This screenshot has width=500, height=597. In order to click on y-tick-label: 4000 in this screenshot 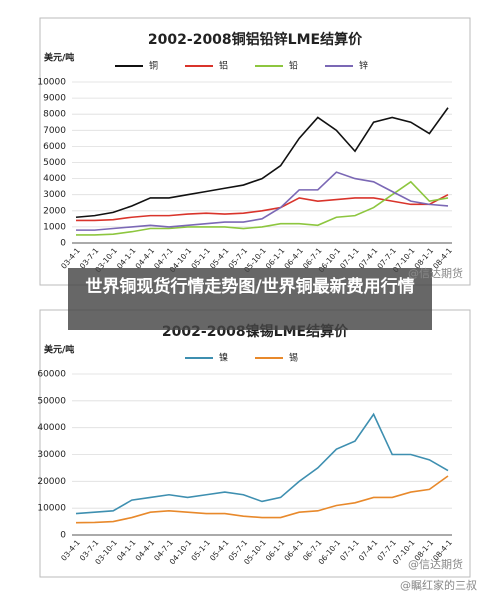, I will do `click(54, 179)`.